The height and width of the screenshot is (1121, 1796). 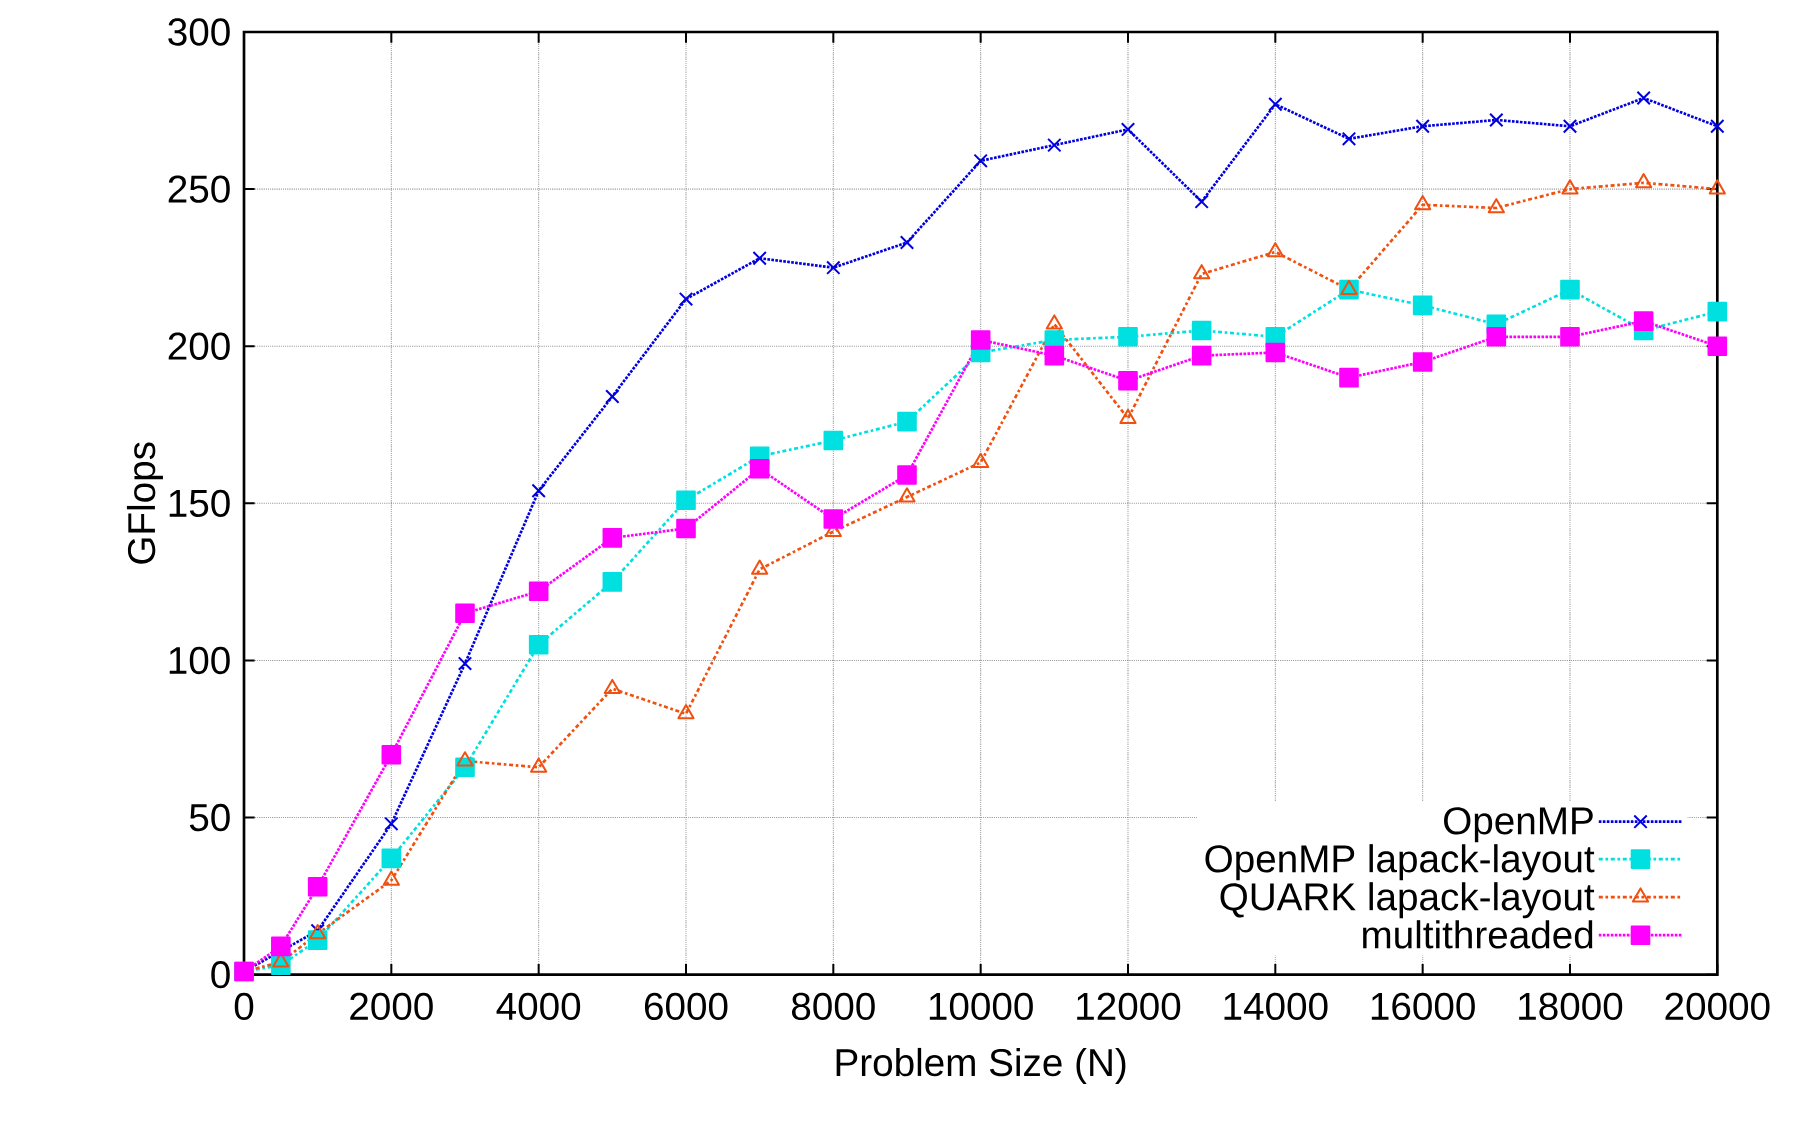 I want to click on x-tick-label: 20000, so click(x=1717, y=1006).